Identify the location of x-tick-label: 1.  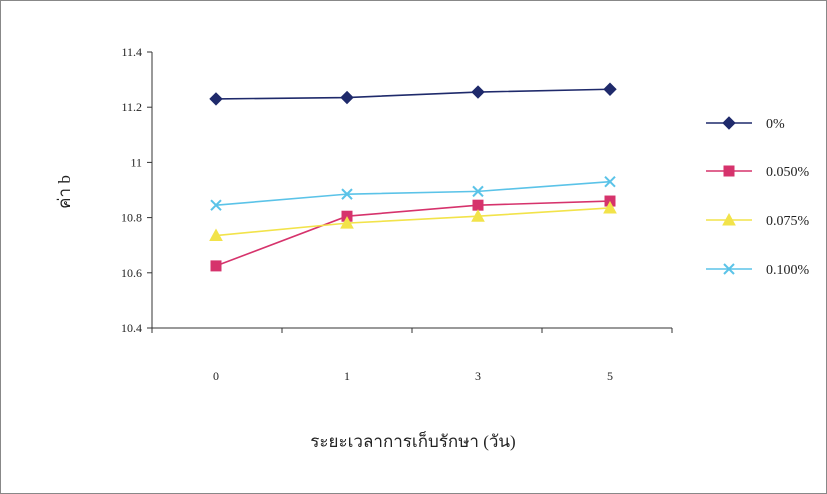
(347, 376).